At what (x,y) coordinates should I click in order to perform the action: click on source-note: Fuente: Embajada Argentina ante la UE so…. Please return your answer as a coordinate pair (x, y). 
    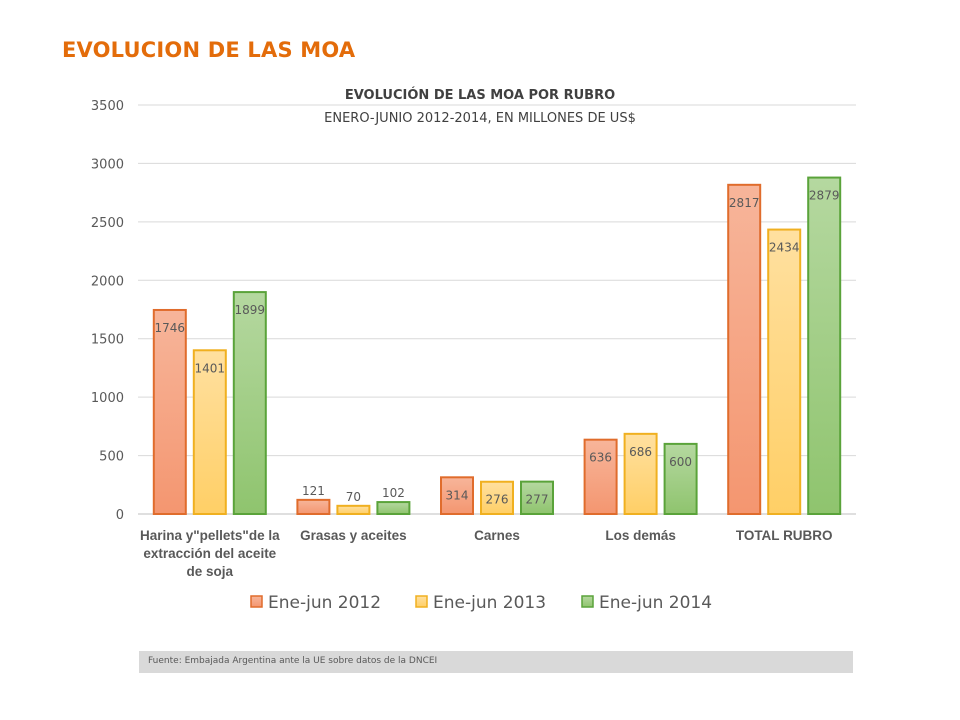
    Looking at the image, I should click on (293, 661).